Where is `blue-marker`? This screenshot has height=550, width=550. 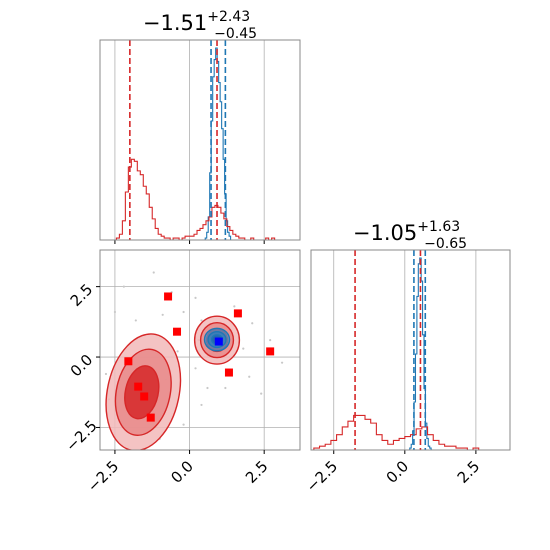
blue-marker is located at coordinates (218, 341).